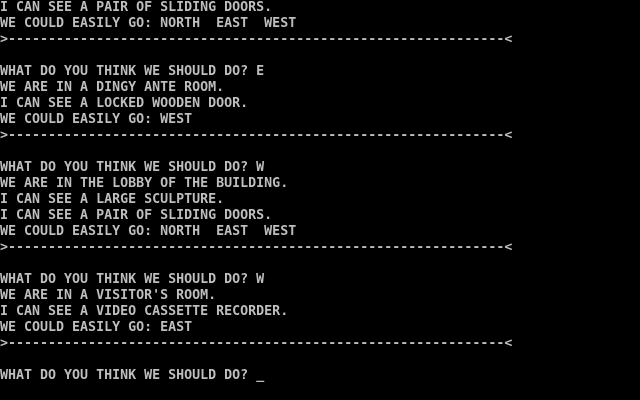  Describe the element at coordinates (124, 103) in the screenshot. I see `object-sighting-line: I CAN SEE A LOCKED WOODEN DOOR.` at that location.